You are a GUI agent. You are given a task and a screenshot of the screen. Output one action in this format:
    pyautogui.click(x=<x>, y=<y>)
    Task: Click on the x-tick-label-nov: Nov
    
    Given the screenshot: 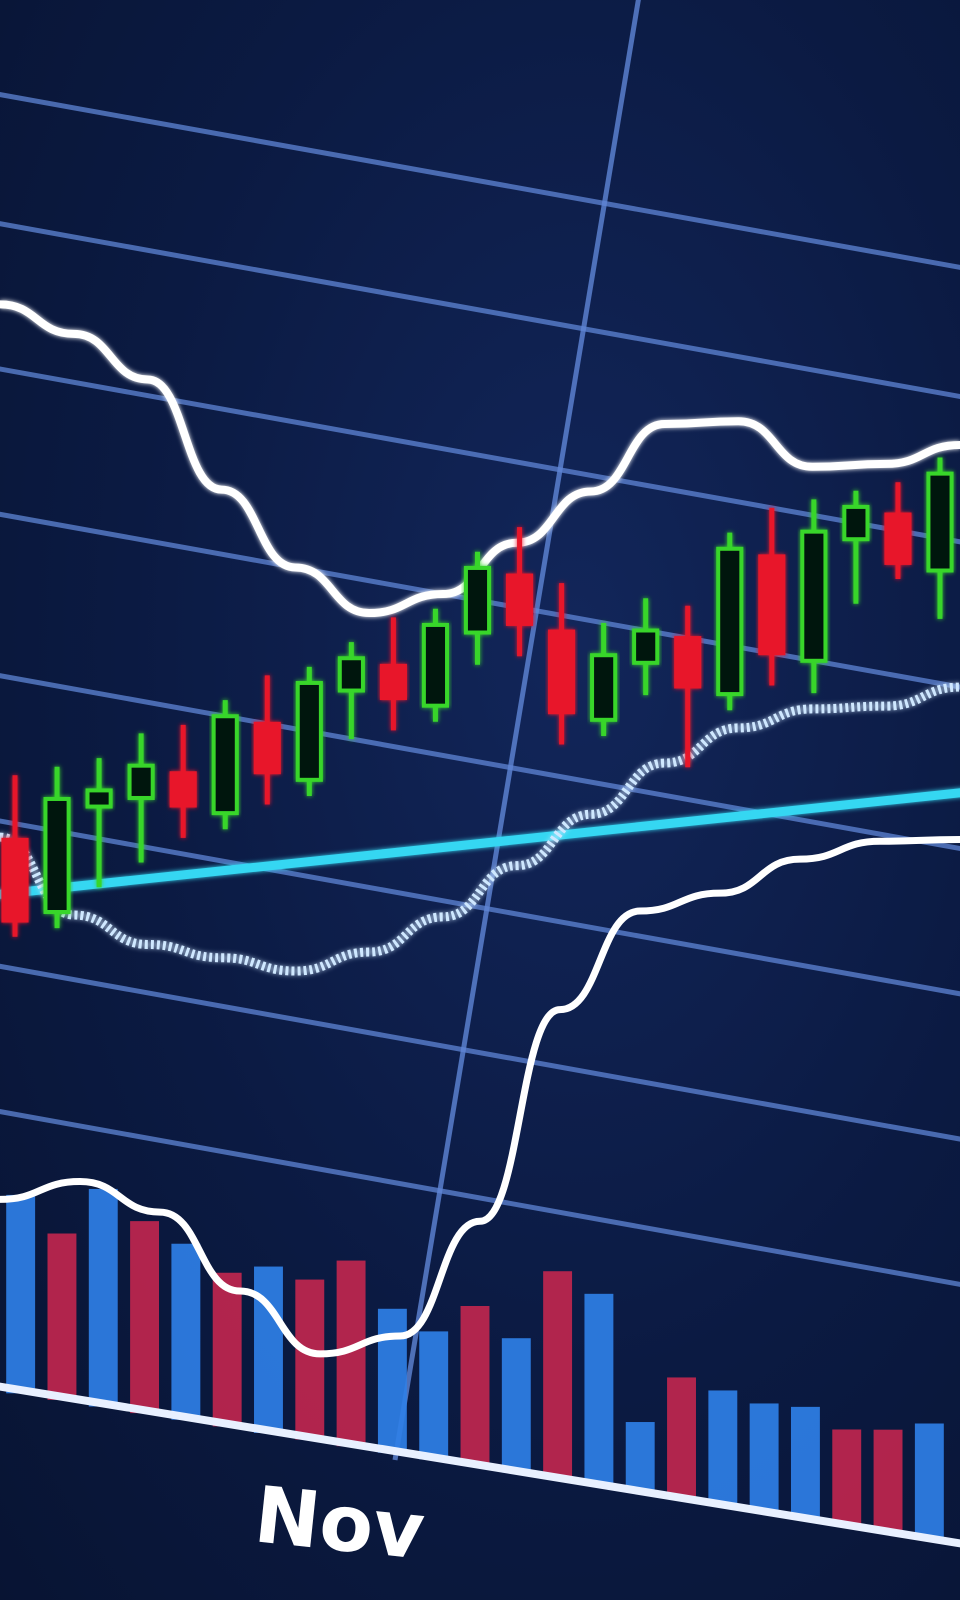 What is the action you would take?
    pyautogui.click(x=339, y=1523)
    